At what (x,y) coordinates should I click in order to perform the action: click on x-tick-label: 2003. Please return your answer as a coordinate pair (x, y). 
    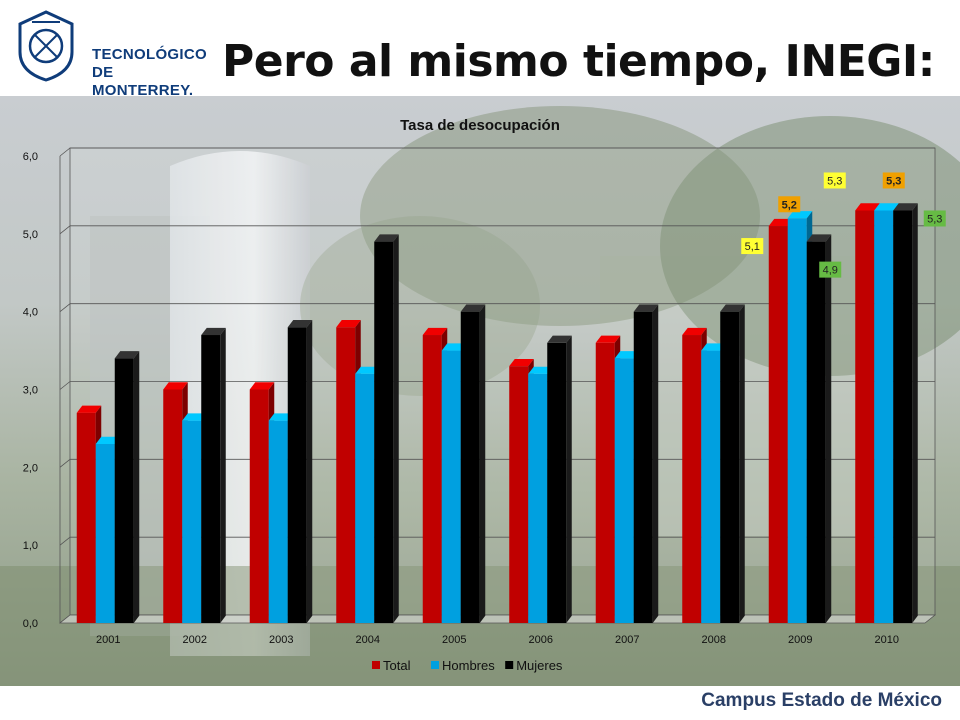
    Looking at the image, I should click on (281, 640).